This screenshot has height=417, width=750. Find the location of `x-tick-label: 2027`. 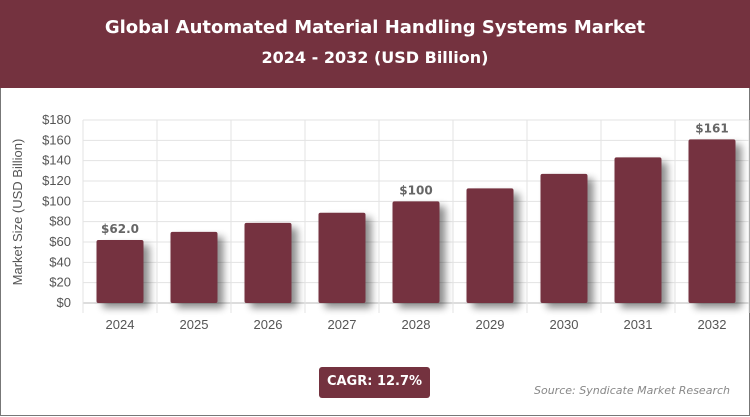

x-tick-label: 2027 is located at coordinates (342, 324).